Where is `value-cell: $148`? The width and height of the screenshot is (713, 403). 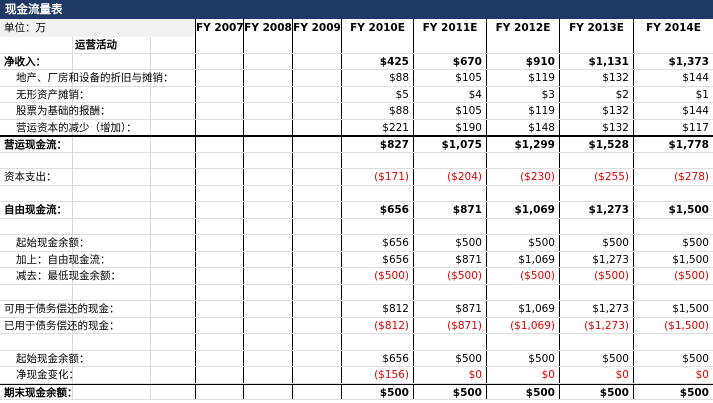
value-cell: $148 is located at coordinates (522, 127).